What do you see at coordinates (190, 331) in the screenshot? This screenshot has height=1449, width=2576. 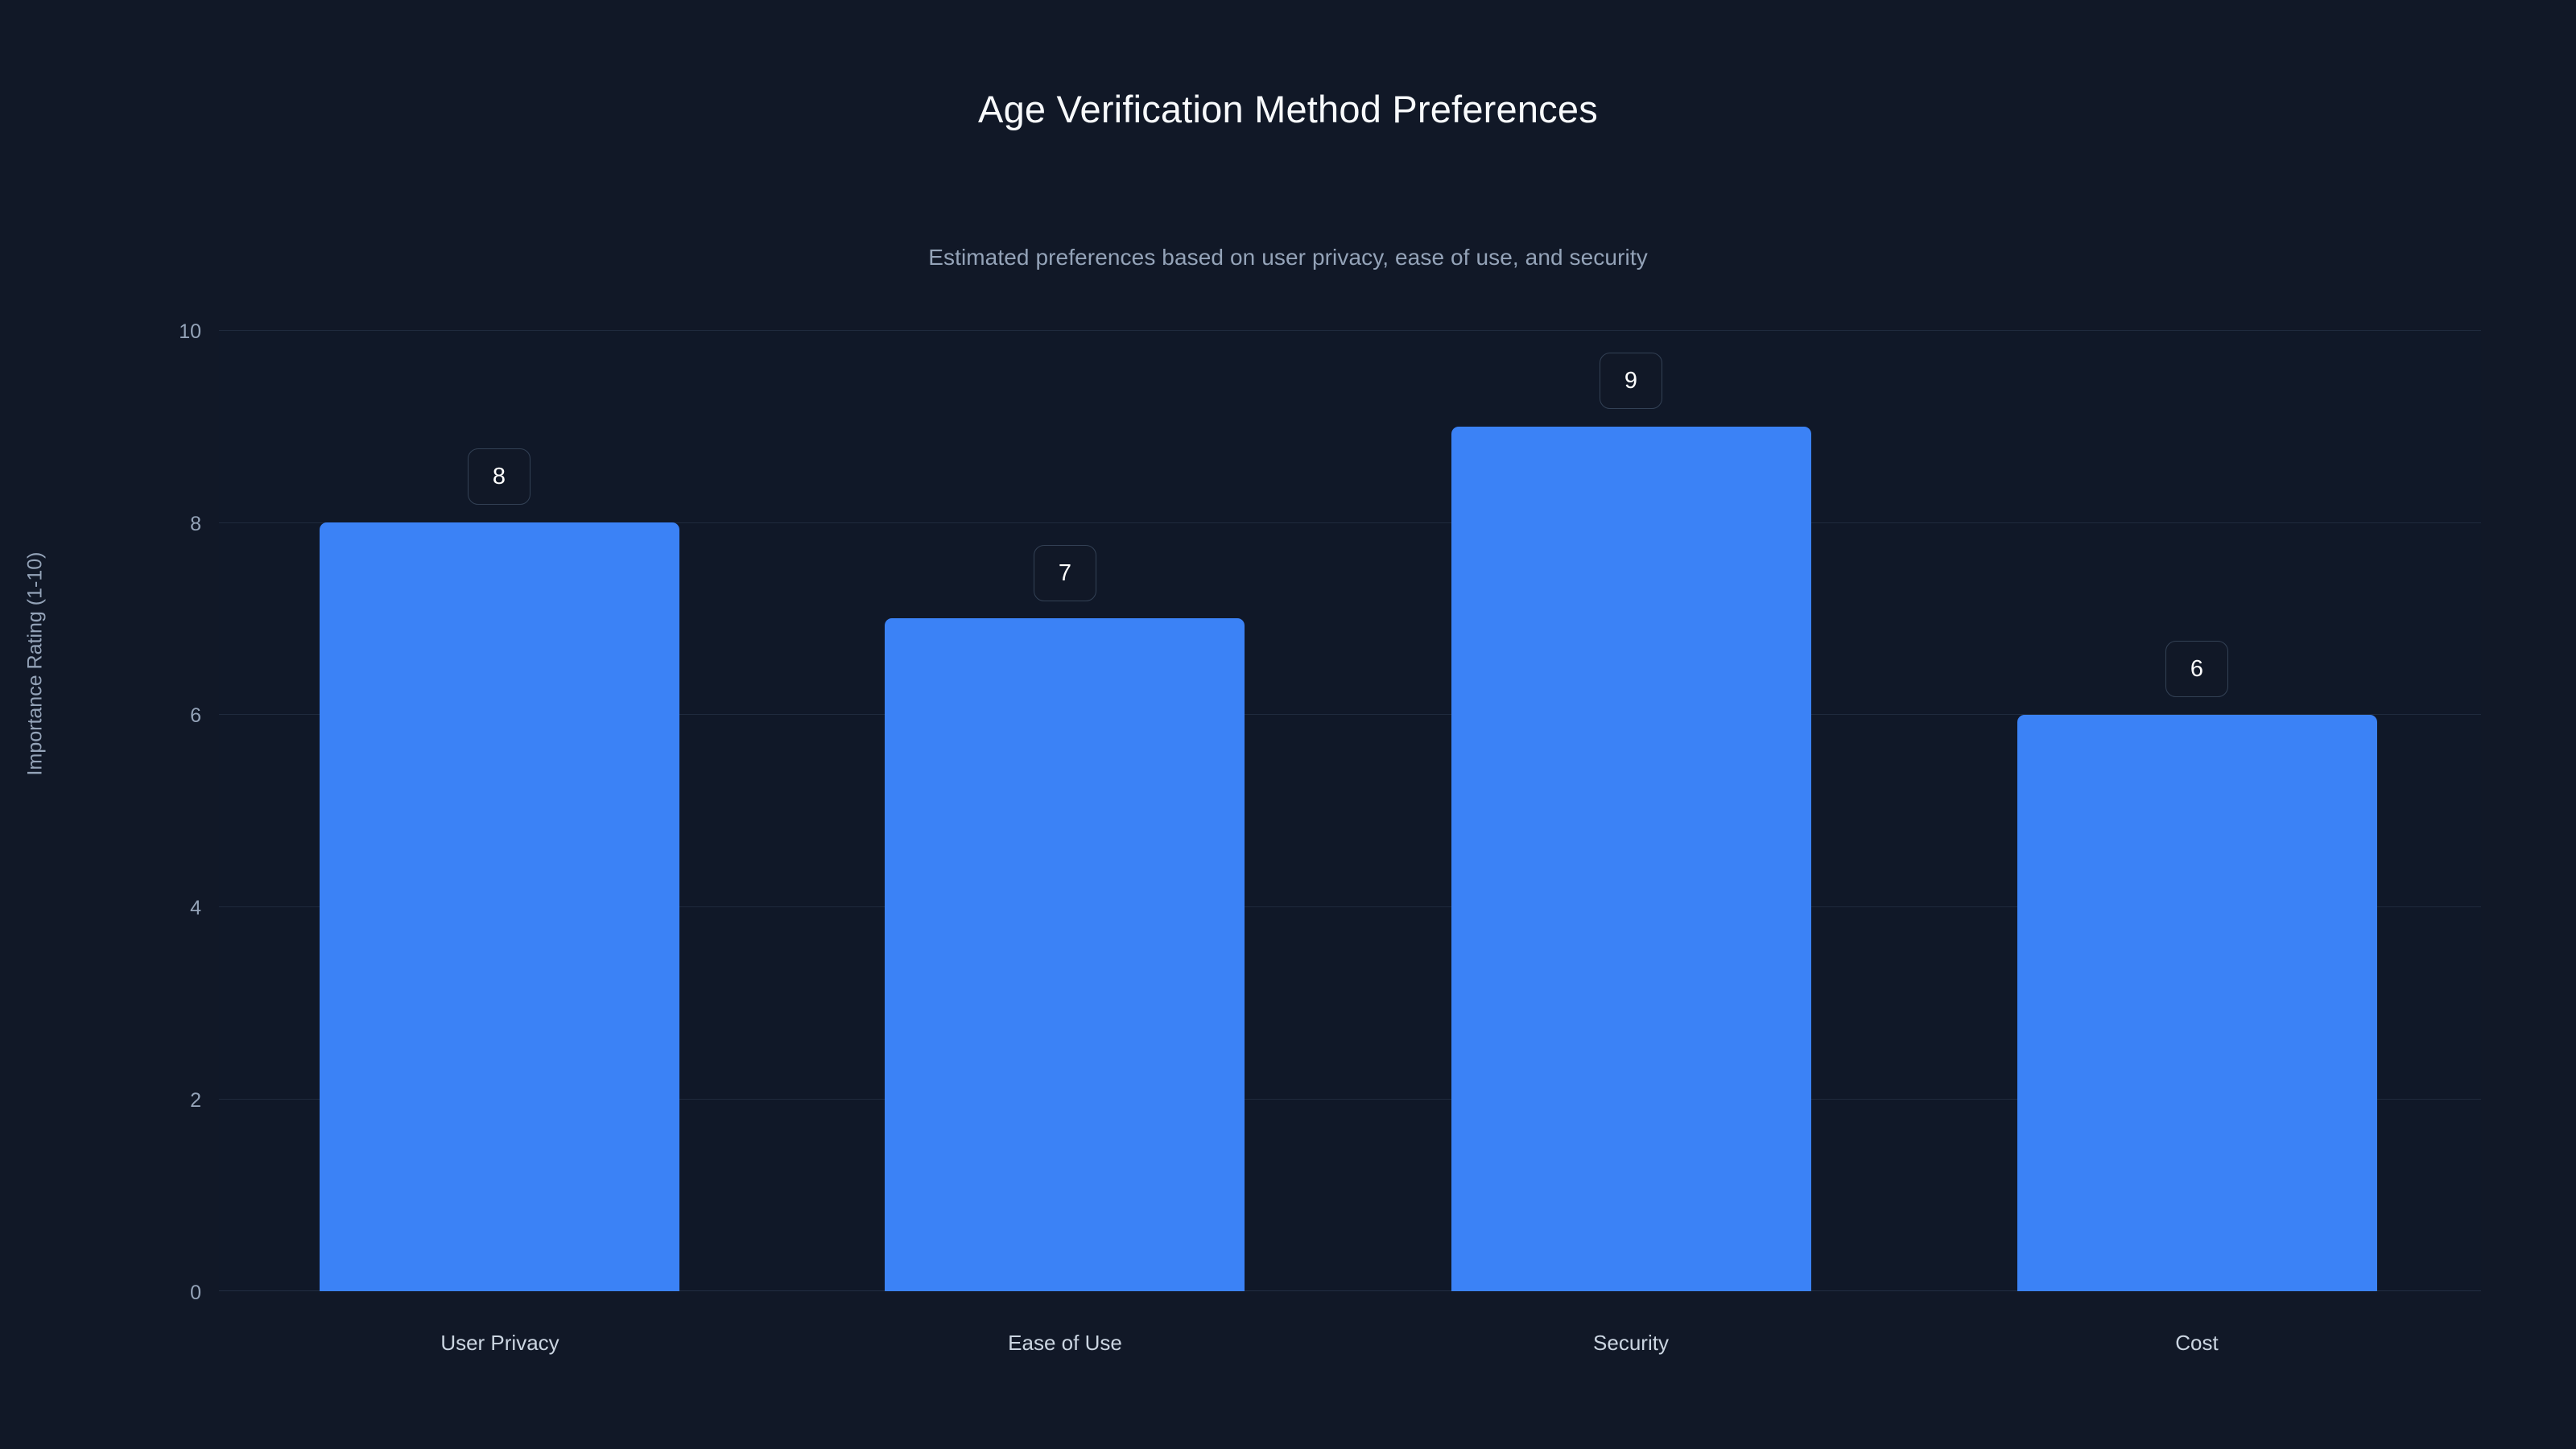 I see `y-tick-label-10: 10` at bounding box center [190, 331].